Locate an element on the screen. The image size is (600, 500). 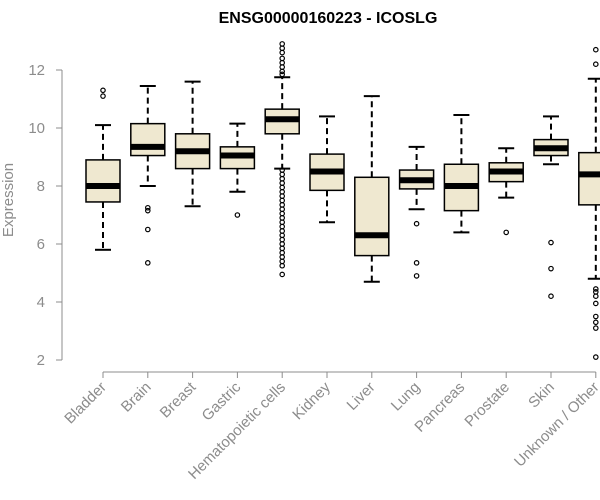
x-tick-label: Prostate is located at coordinates (487, 405).